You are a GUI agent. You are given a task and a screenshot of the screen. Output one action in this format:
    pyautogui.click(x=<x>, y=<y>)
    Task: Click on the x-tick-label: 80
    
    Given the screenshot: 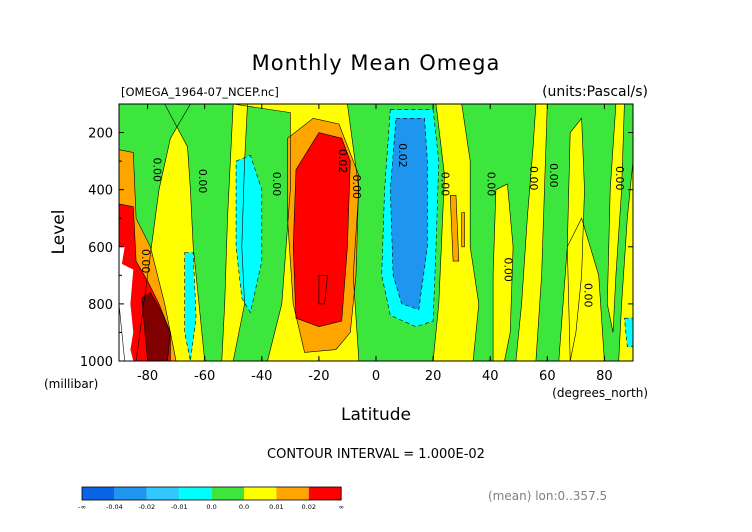 What is the action you would take?
    pyautogui.click(x=604, y=376)
    